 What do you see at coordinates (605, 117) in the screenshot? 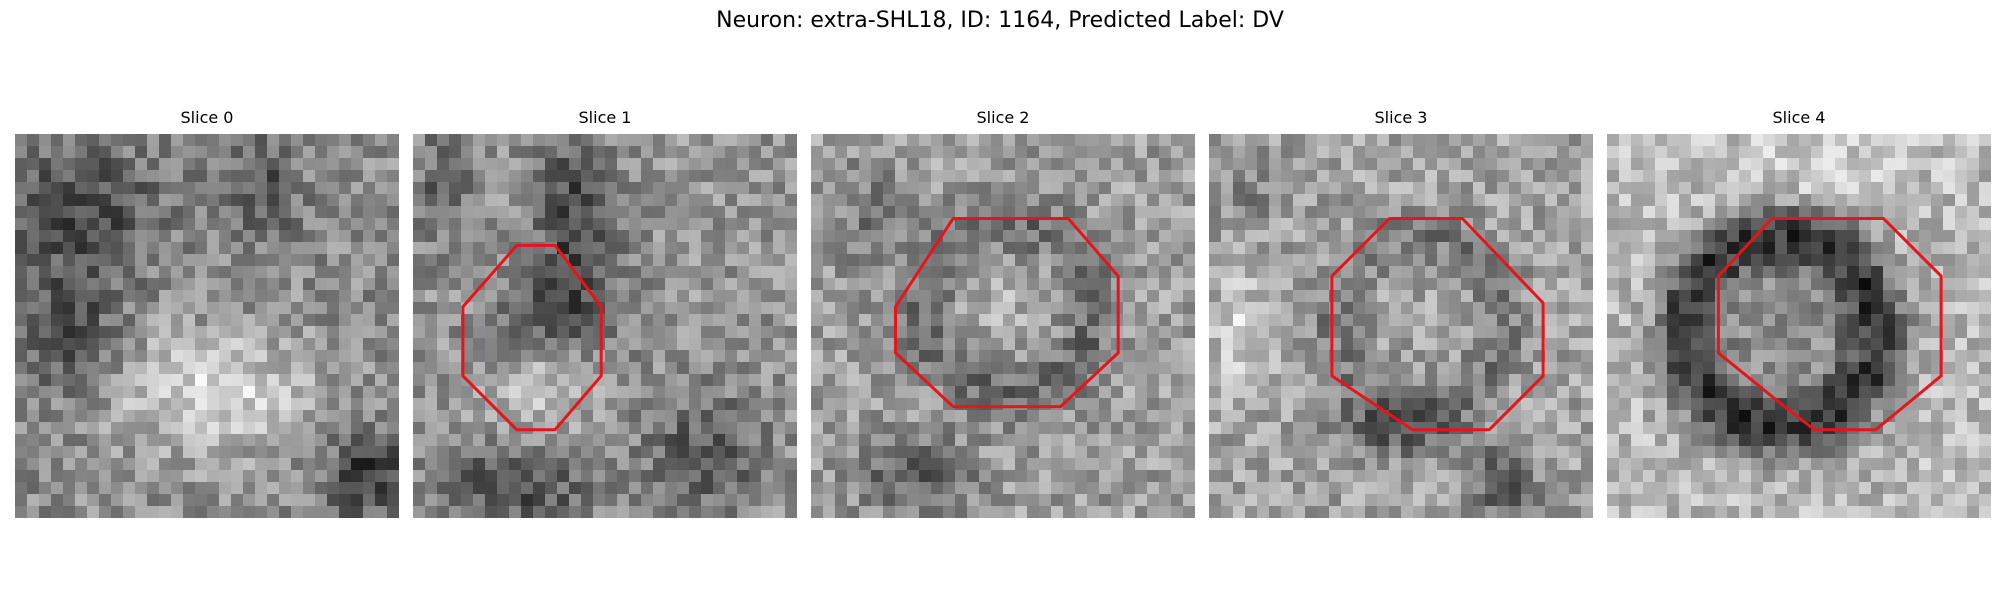
I see `slice-title: Slice 1` at bounding box center [605, 117].